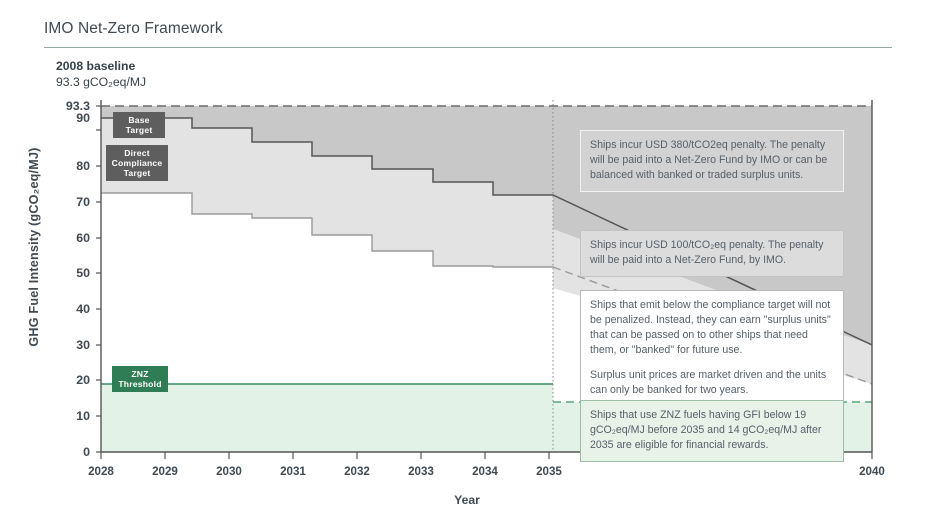 The image size is (934, 516). What do you see at coordinates (486, 455) in the screenshot?
I see `x-tick-marks` at bounding box center [486, 455].